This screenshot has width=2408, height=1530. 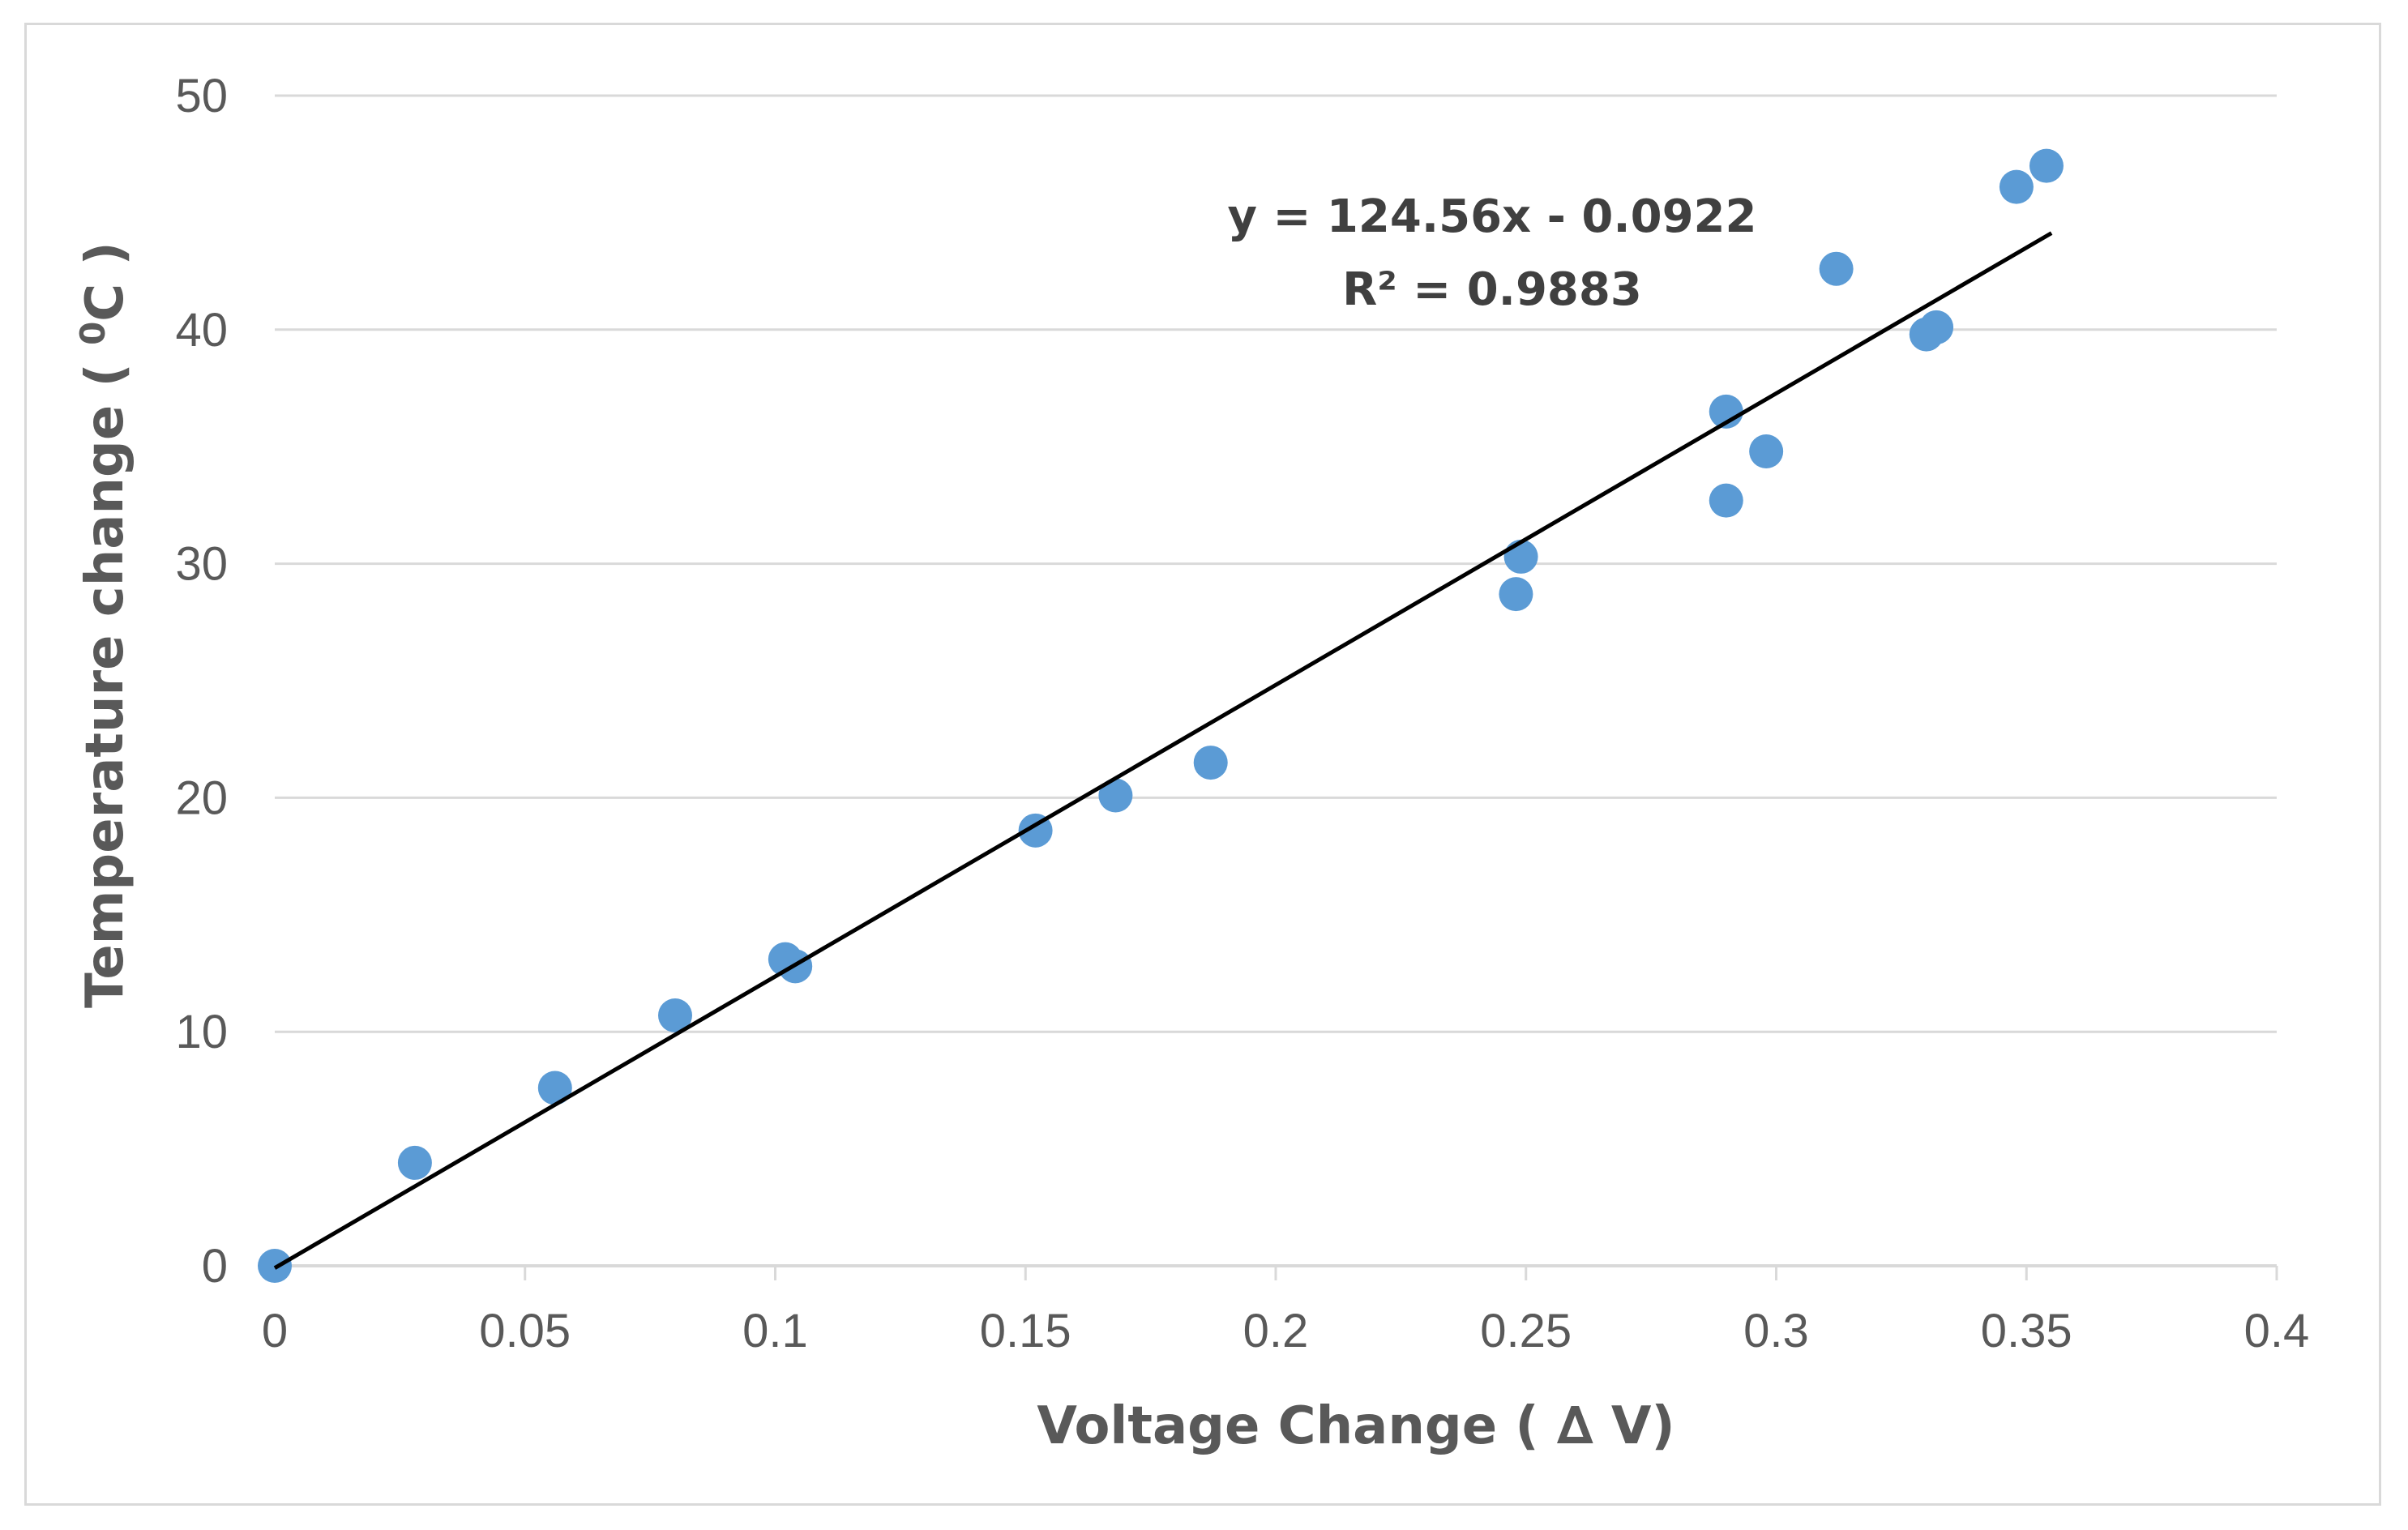 I want to click on y-tick-label-40: 40, so click(x=201, y=330).